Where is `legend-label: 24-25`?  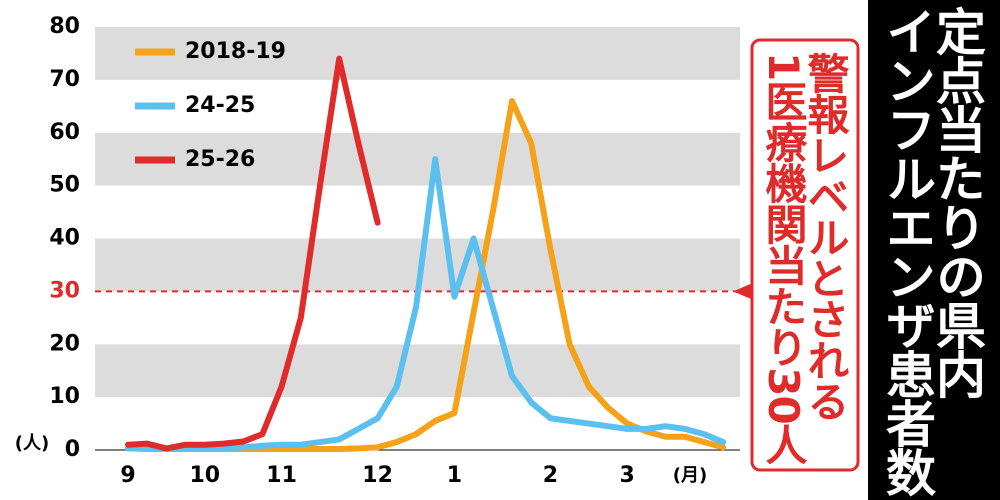
legend-label: 24-25 is located at coordinates (220, 105).